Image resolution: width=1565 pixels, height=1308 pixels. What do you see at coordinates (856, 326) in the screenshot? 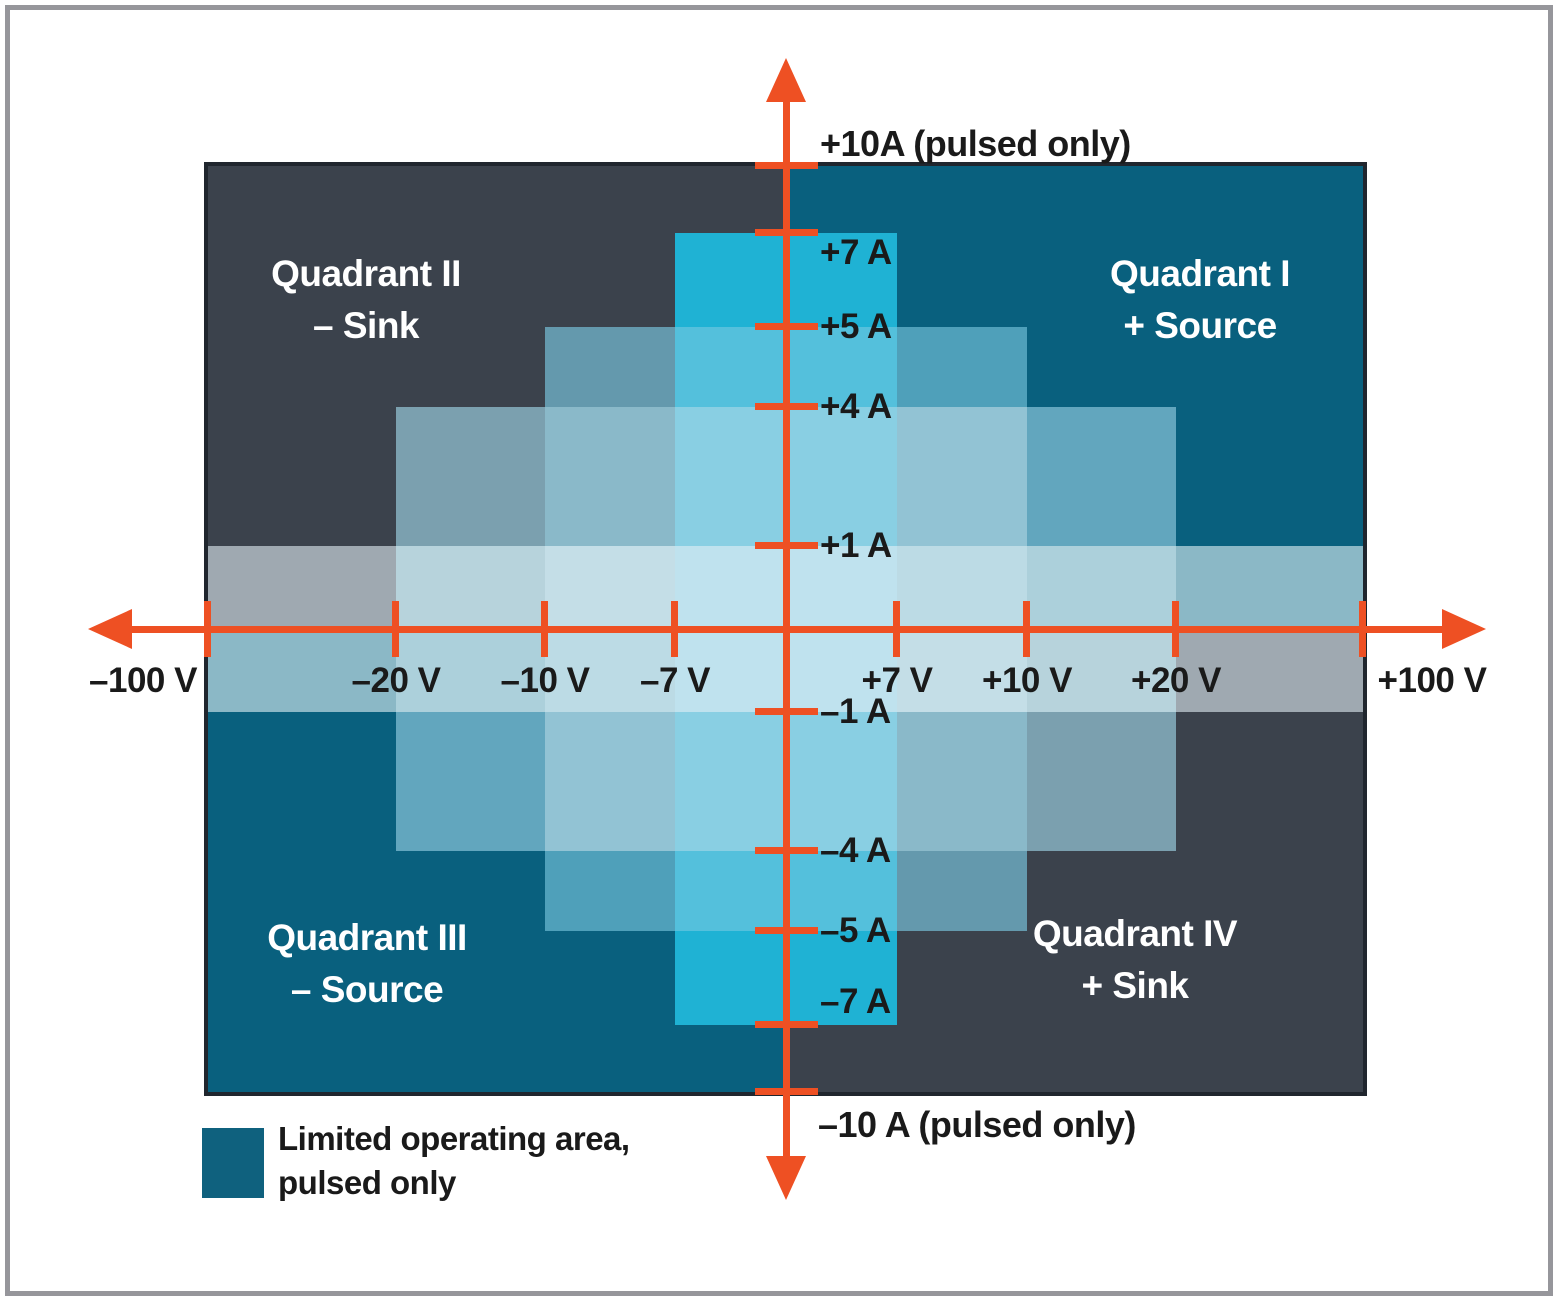
I see `y-tick-label: +5 A` at bounding box center [856, 326].